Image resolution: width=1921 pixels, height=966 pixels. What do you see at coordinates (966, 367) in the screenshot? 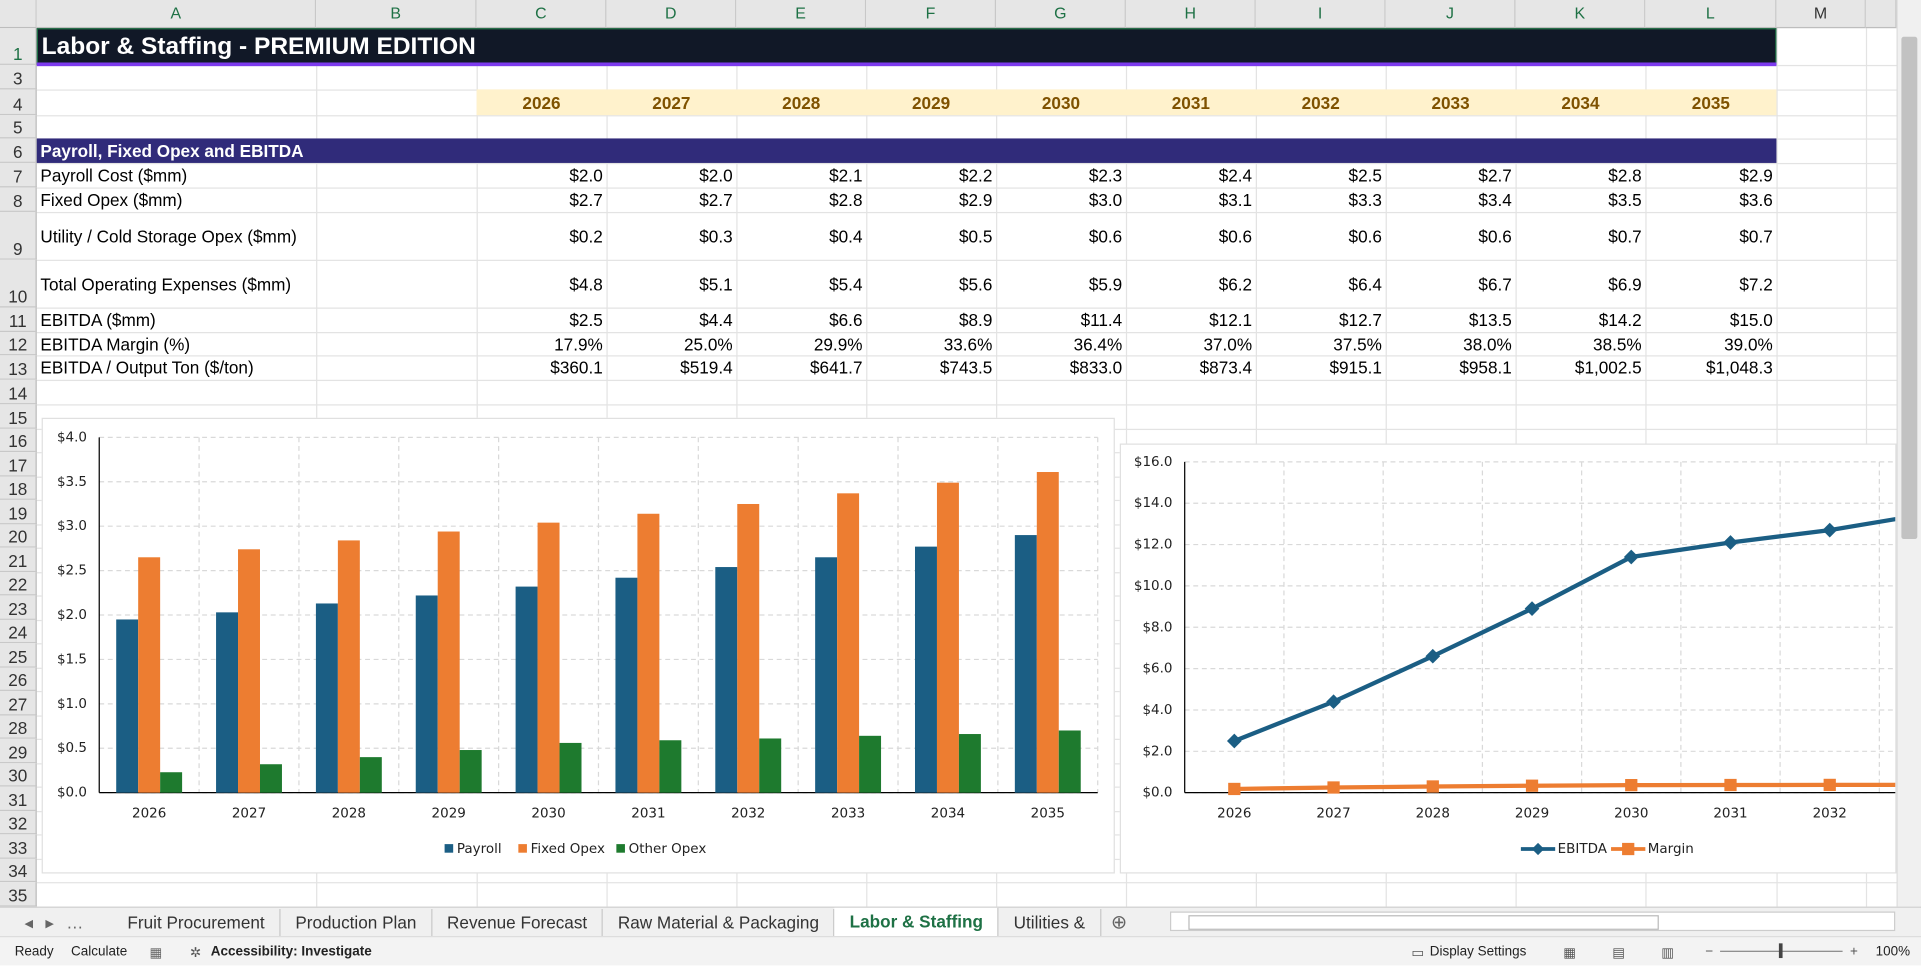
I see `value-cell: $743.5` at bounding box center [966, 367].